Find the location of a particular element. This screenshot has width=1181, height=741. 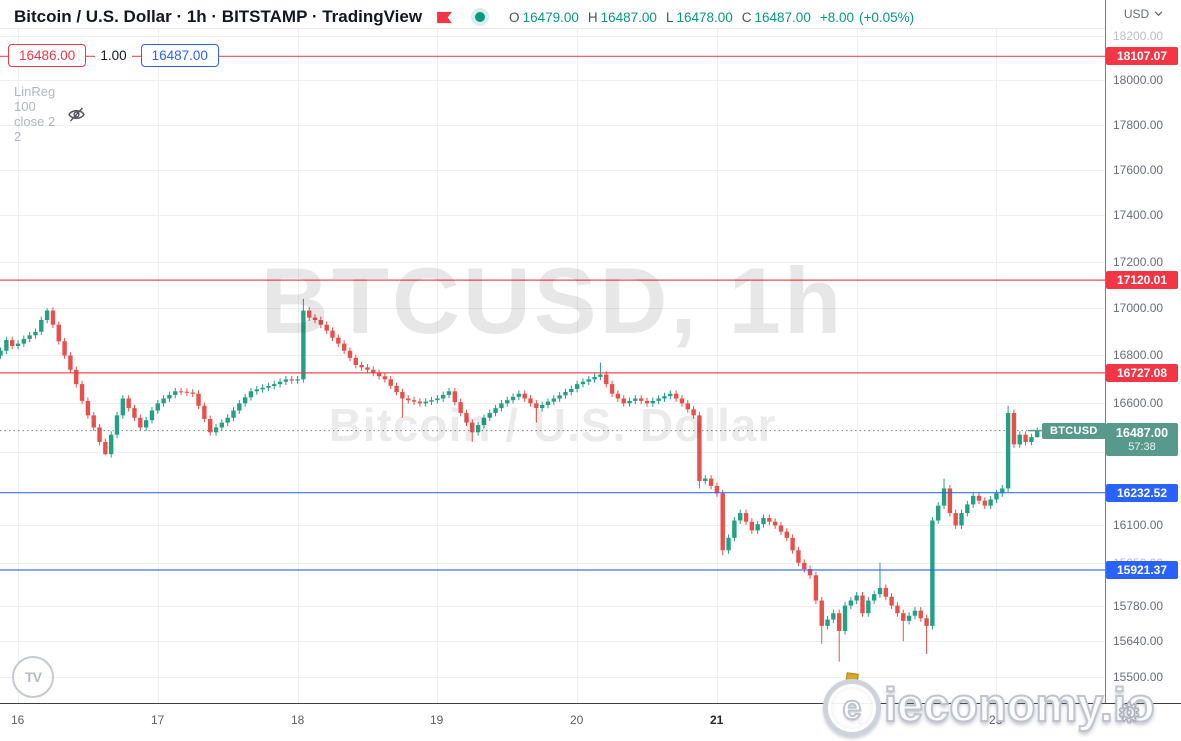

tradingview-monogram: TV is located at coordinates (33, 677).